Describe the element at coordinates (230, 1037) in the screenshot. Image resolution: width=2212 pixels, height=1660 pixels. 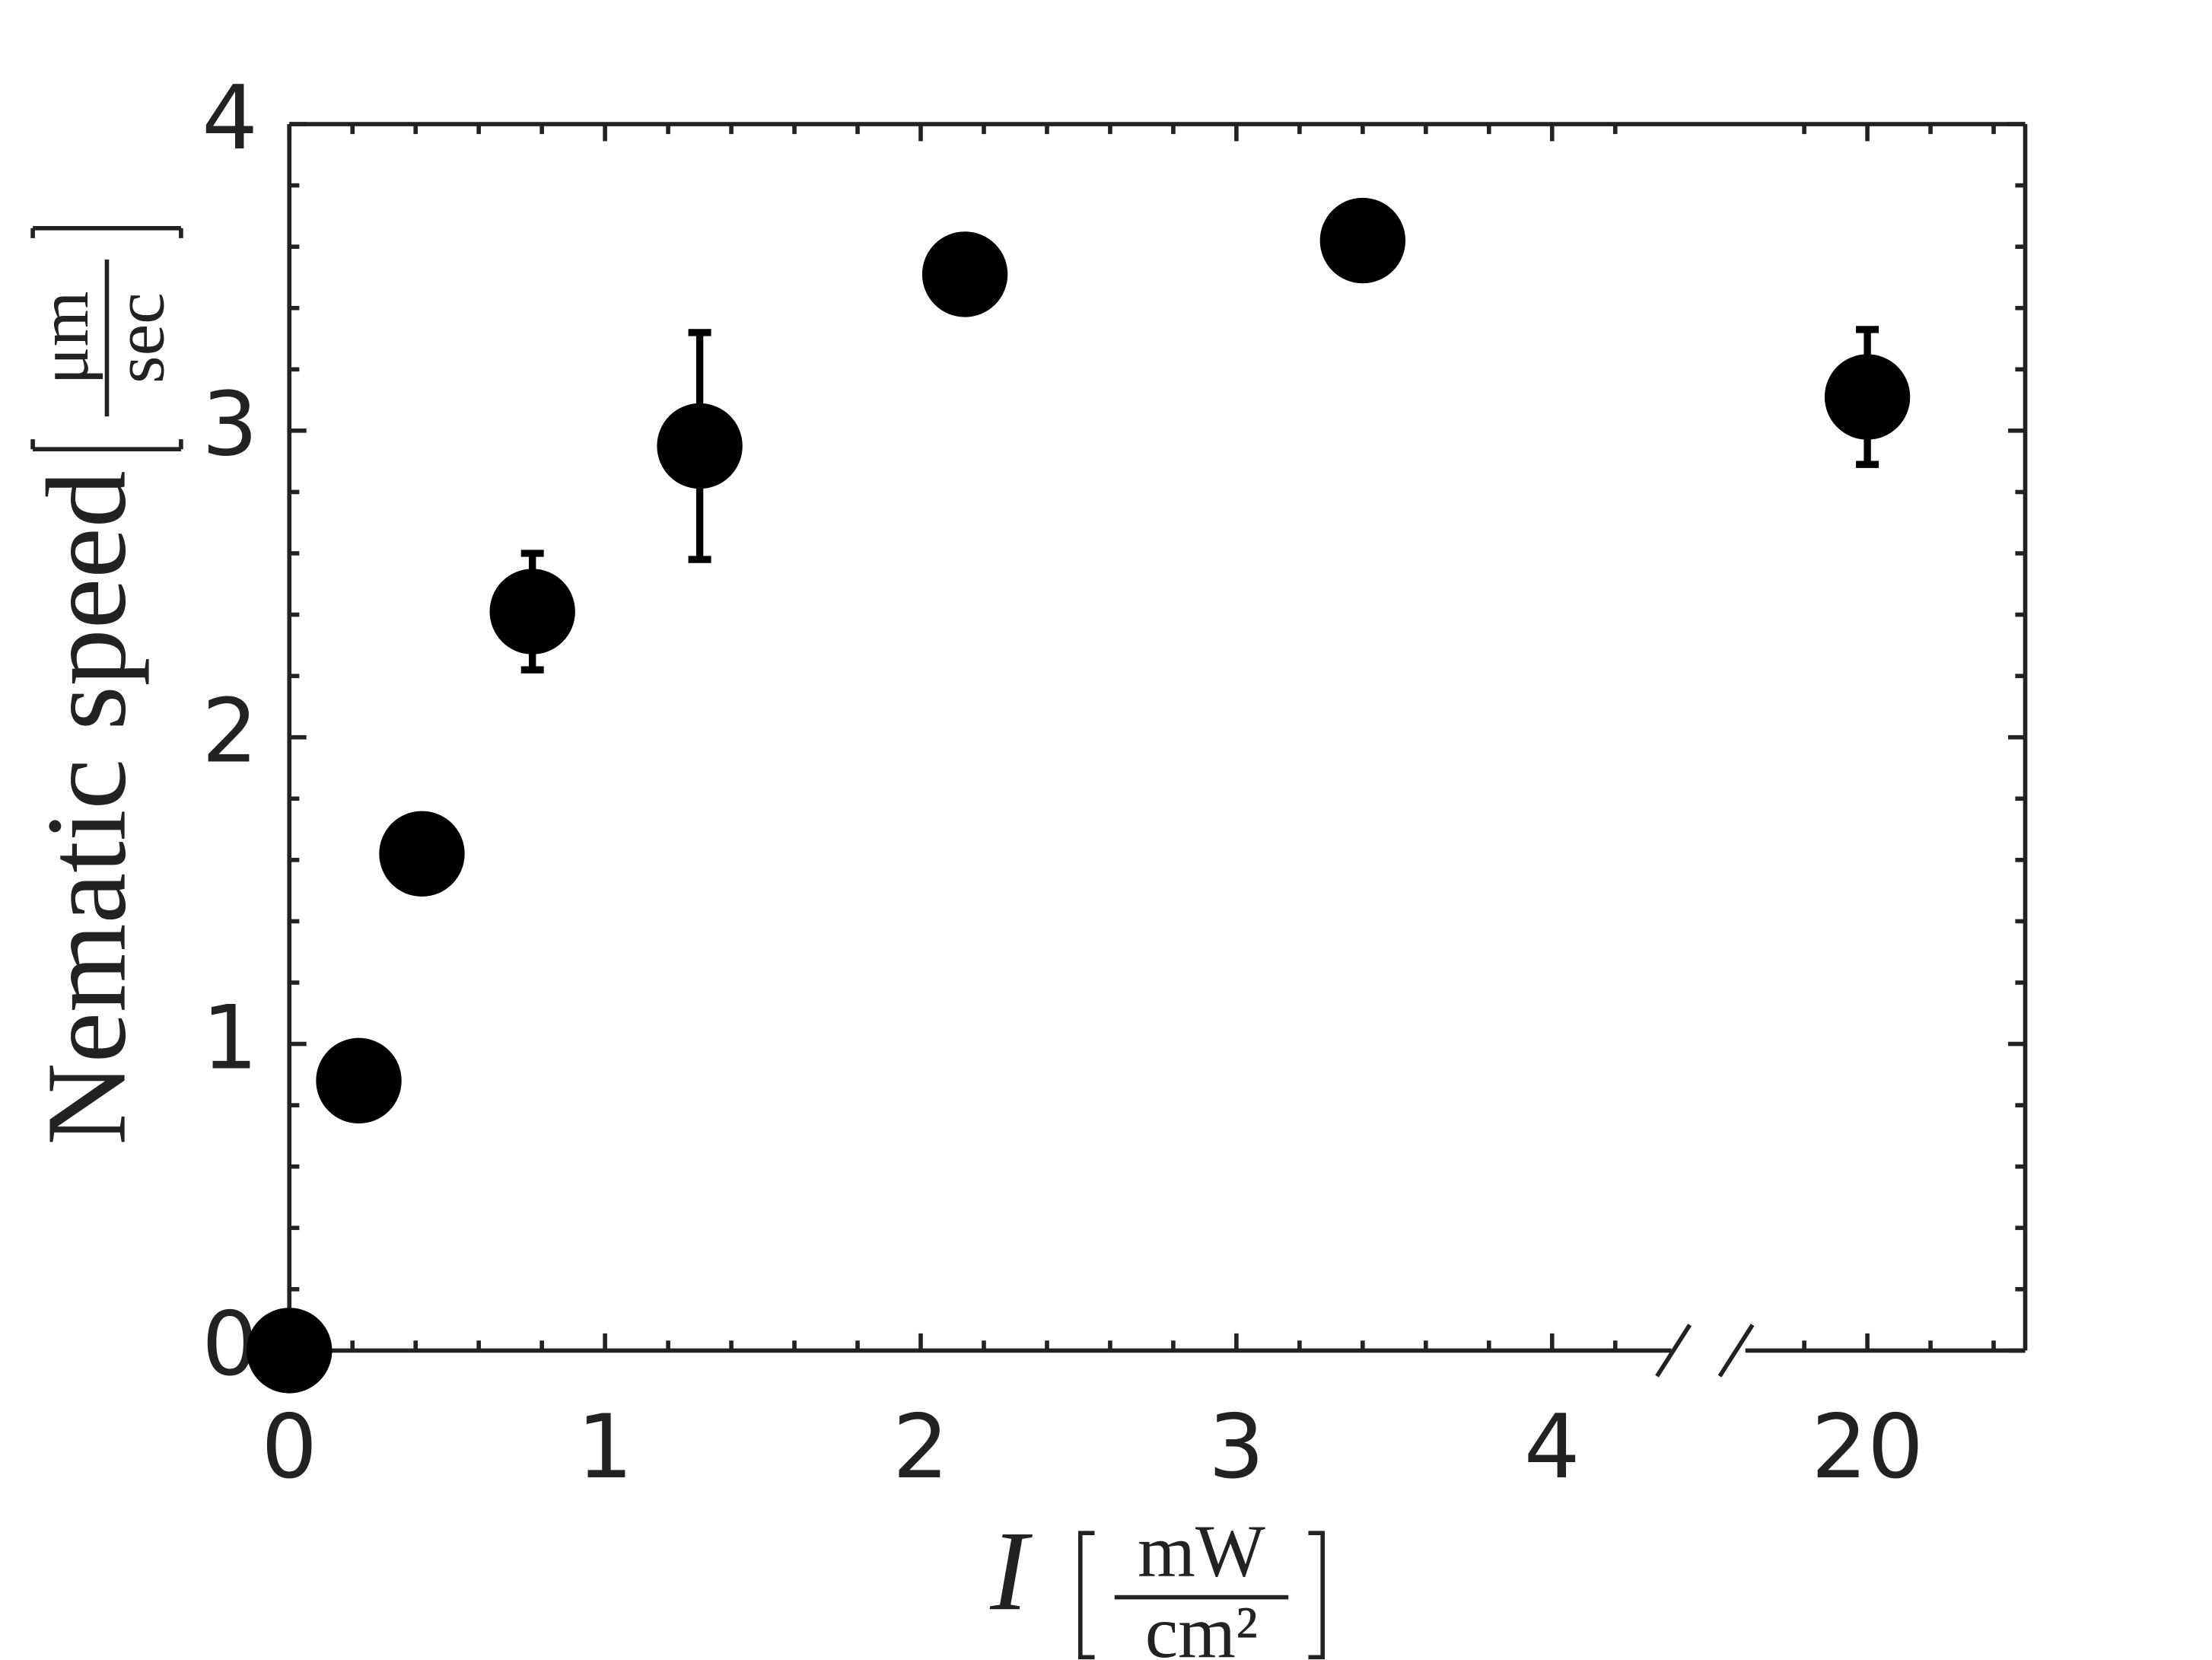
I see `y-tick-label: 1` at that location.